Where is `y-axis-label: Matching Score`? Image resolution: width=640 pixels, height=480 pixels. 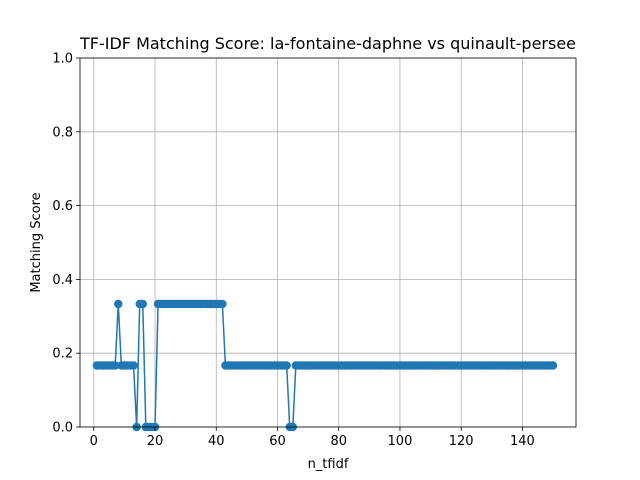 y-axis-label: Matching Score is located at coordinates (36, 242).